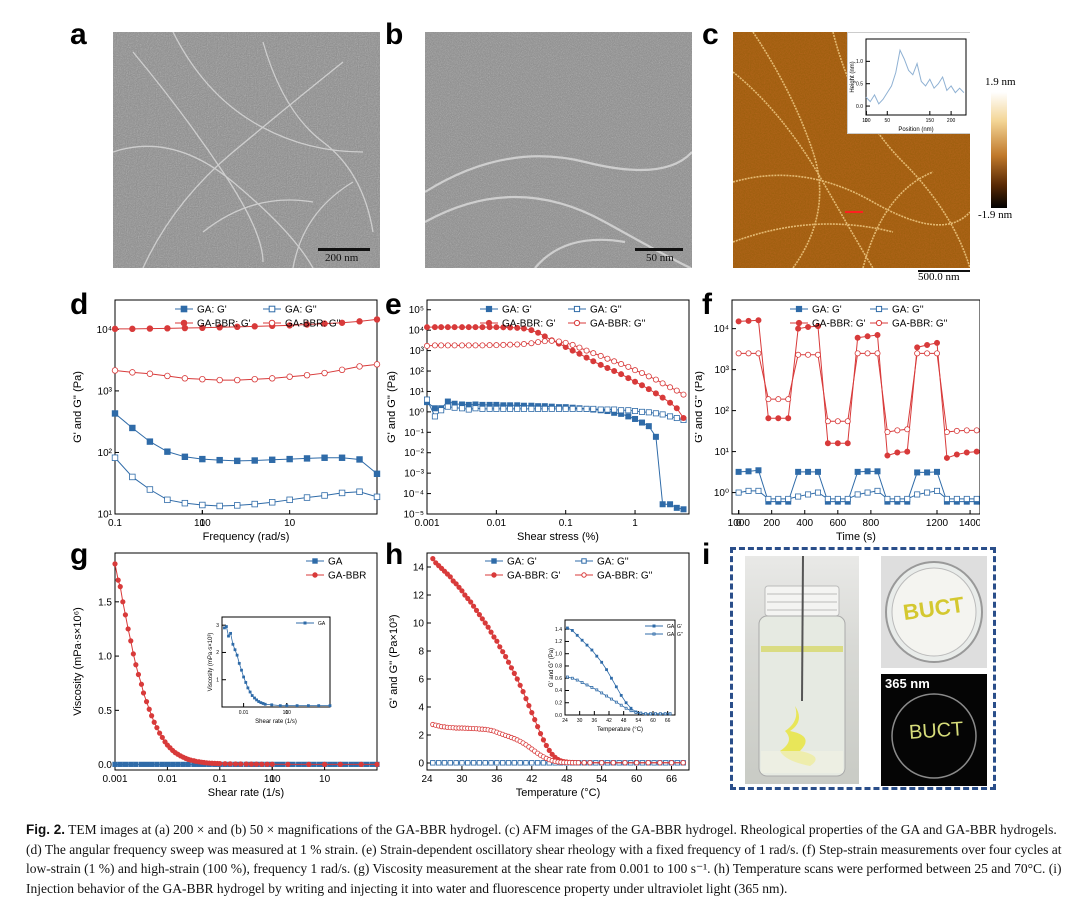 Image resolution: width=1077 pixels, height=906 pixels. What do you see at coordinates (393, 304) in the screenshot?
I see `panel-label-e: e` at bounding box center [393, 304].